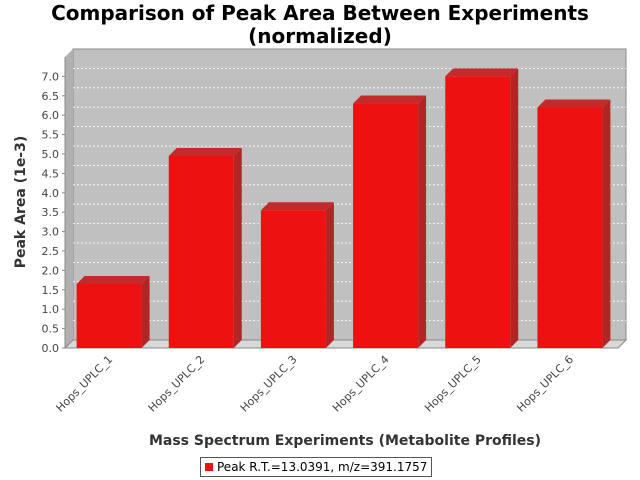  What do you see at coordinates (51, 96) in the screenshot?
I see `y-tick-label: 6.5` at bounding box center [51, 96].